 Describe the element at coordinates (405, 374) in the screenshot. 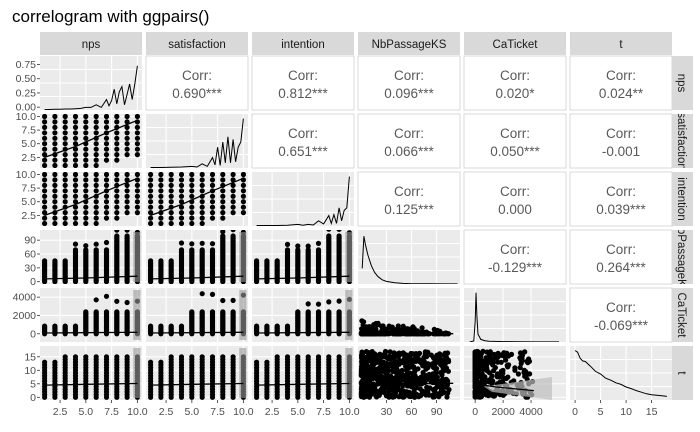

I see `scatter-points` at that location.